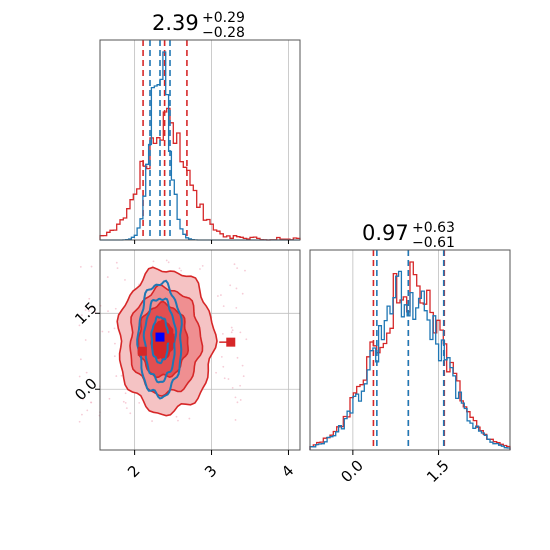 This screenshot has width=550, height=550. I want to click on x-tick-label: 0.0, so click(352, 471).